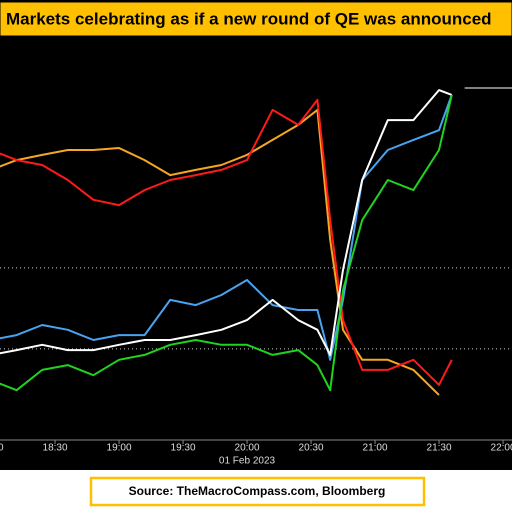 Image resolution: width=512 pixels, height=512 pixels. What do you see at coordinates (247, 448) in the screenshot?
I see `x-tick-label: 20:00` at bounding box center [247, 448].